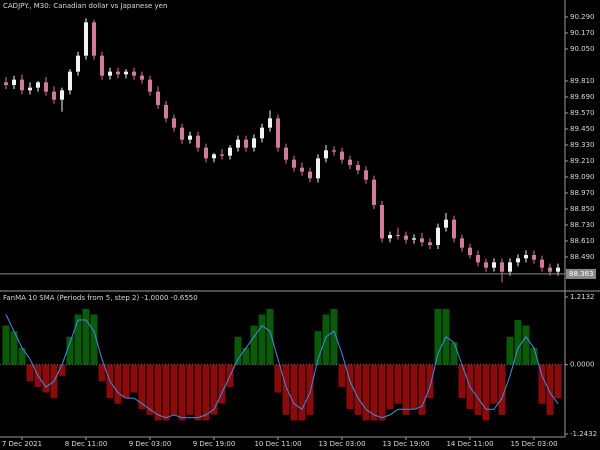 This screenshot has width=600, height=450. Describe the element at coordinates (582, 113) in the screenshot. I see `y-tick-label: 89.570` at that location.